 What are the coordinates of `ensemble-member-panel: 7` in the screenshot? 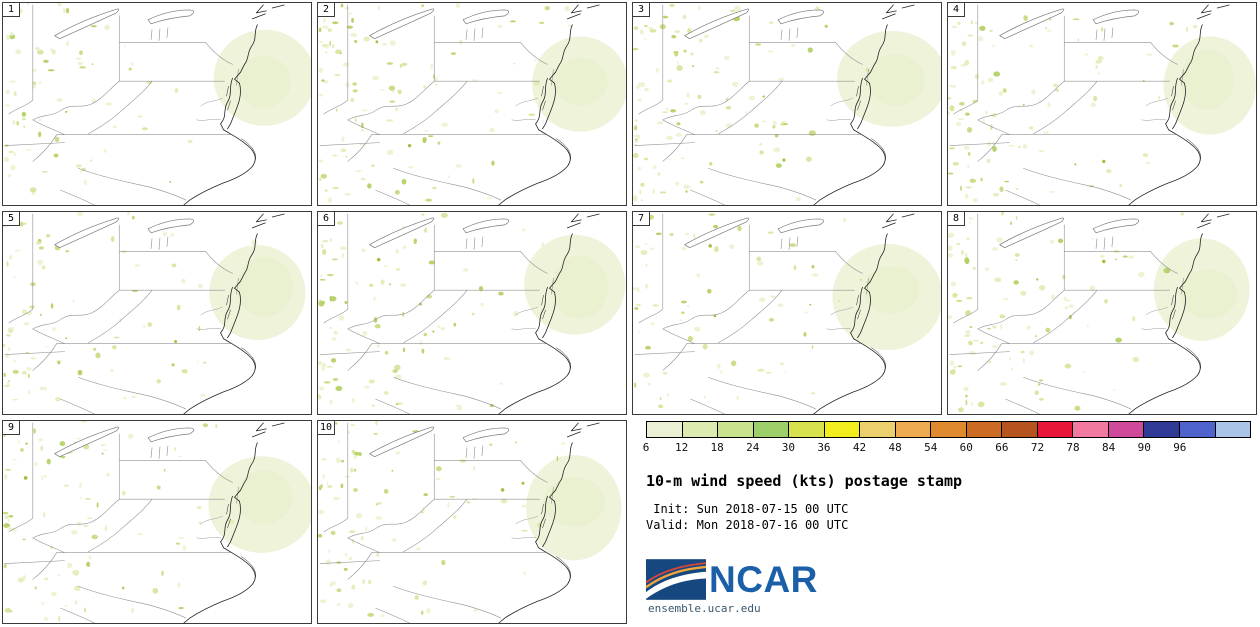 It's located at (787, 313).